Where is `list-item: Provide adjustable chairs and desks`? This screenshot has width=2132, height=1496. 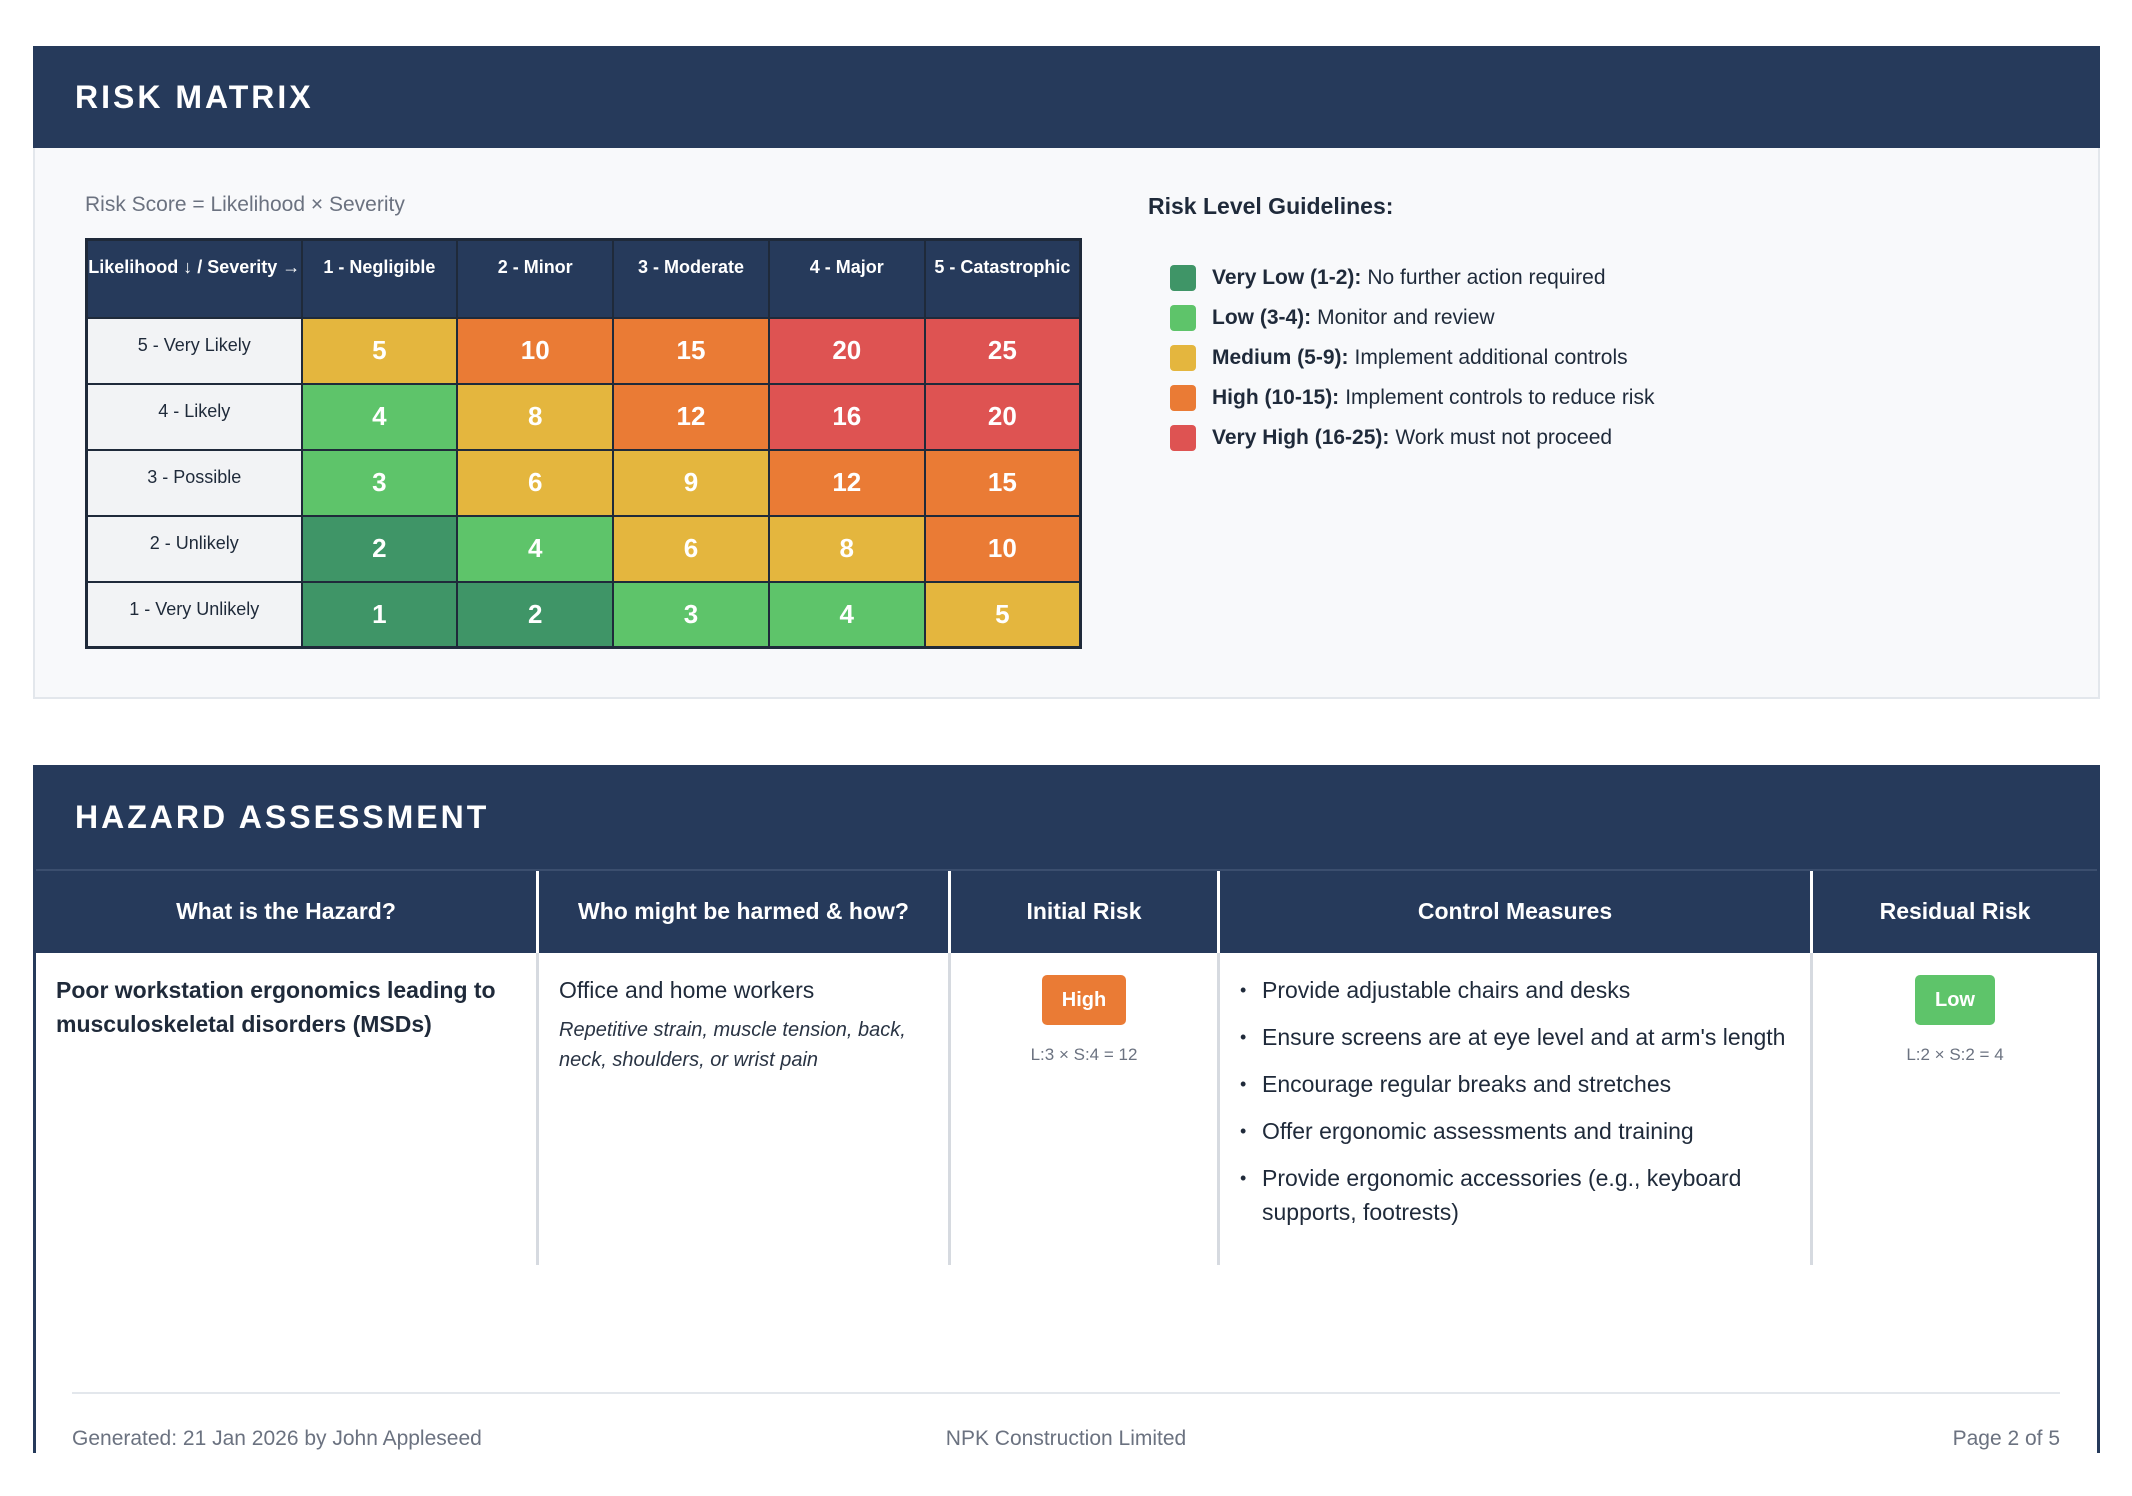
list-item: Provide adjustable chairs and desks is located at coordinates (1515, 990).